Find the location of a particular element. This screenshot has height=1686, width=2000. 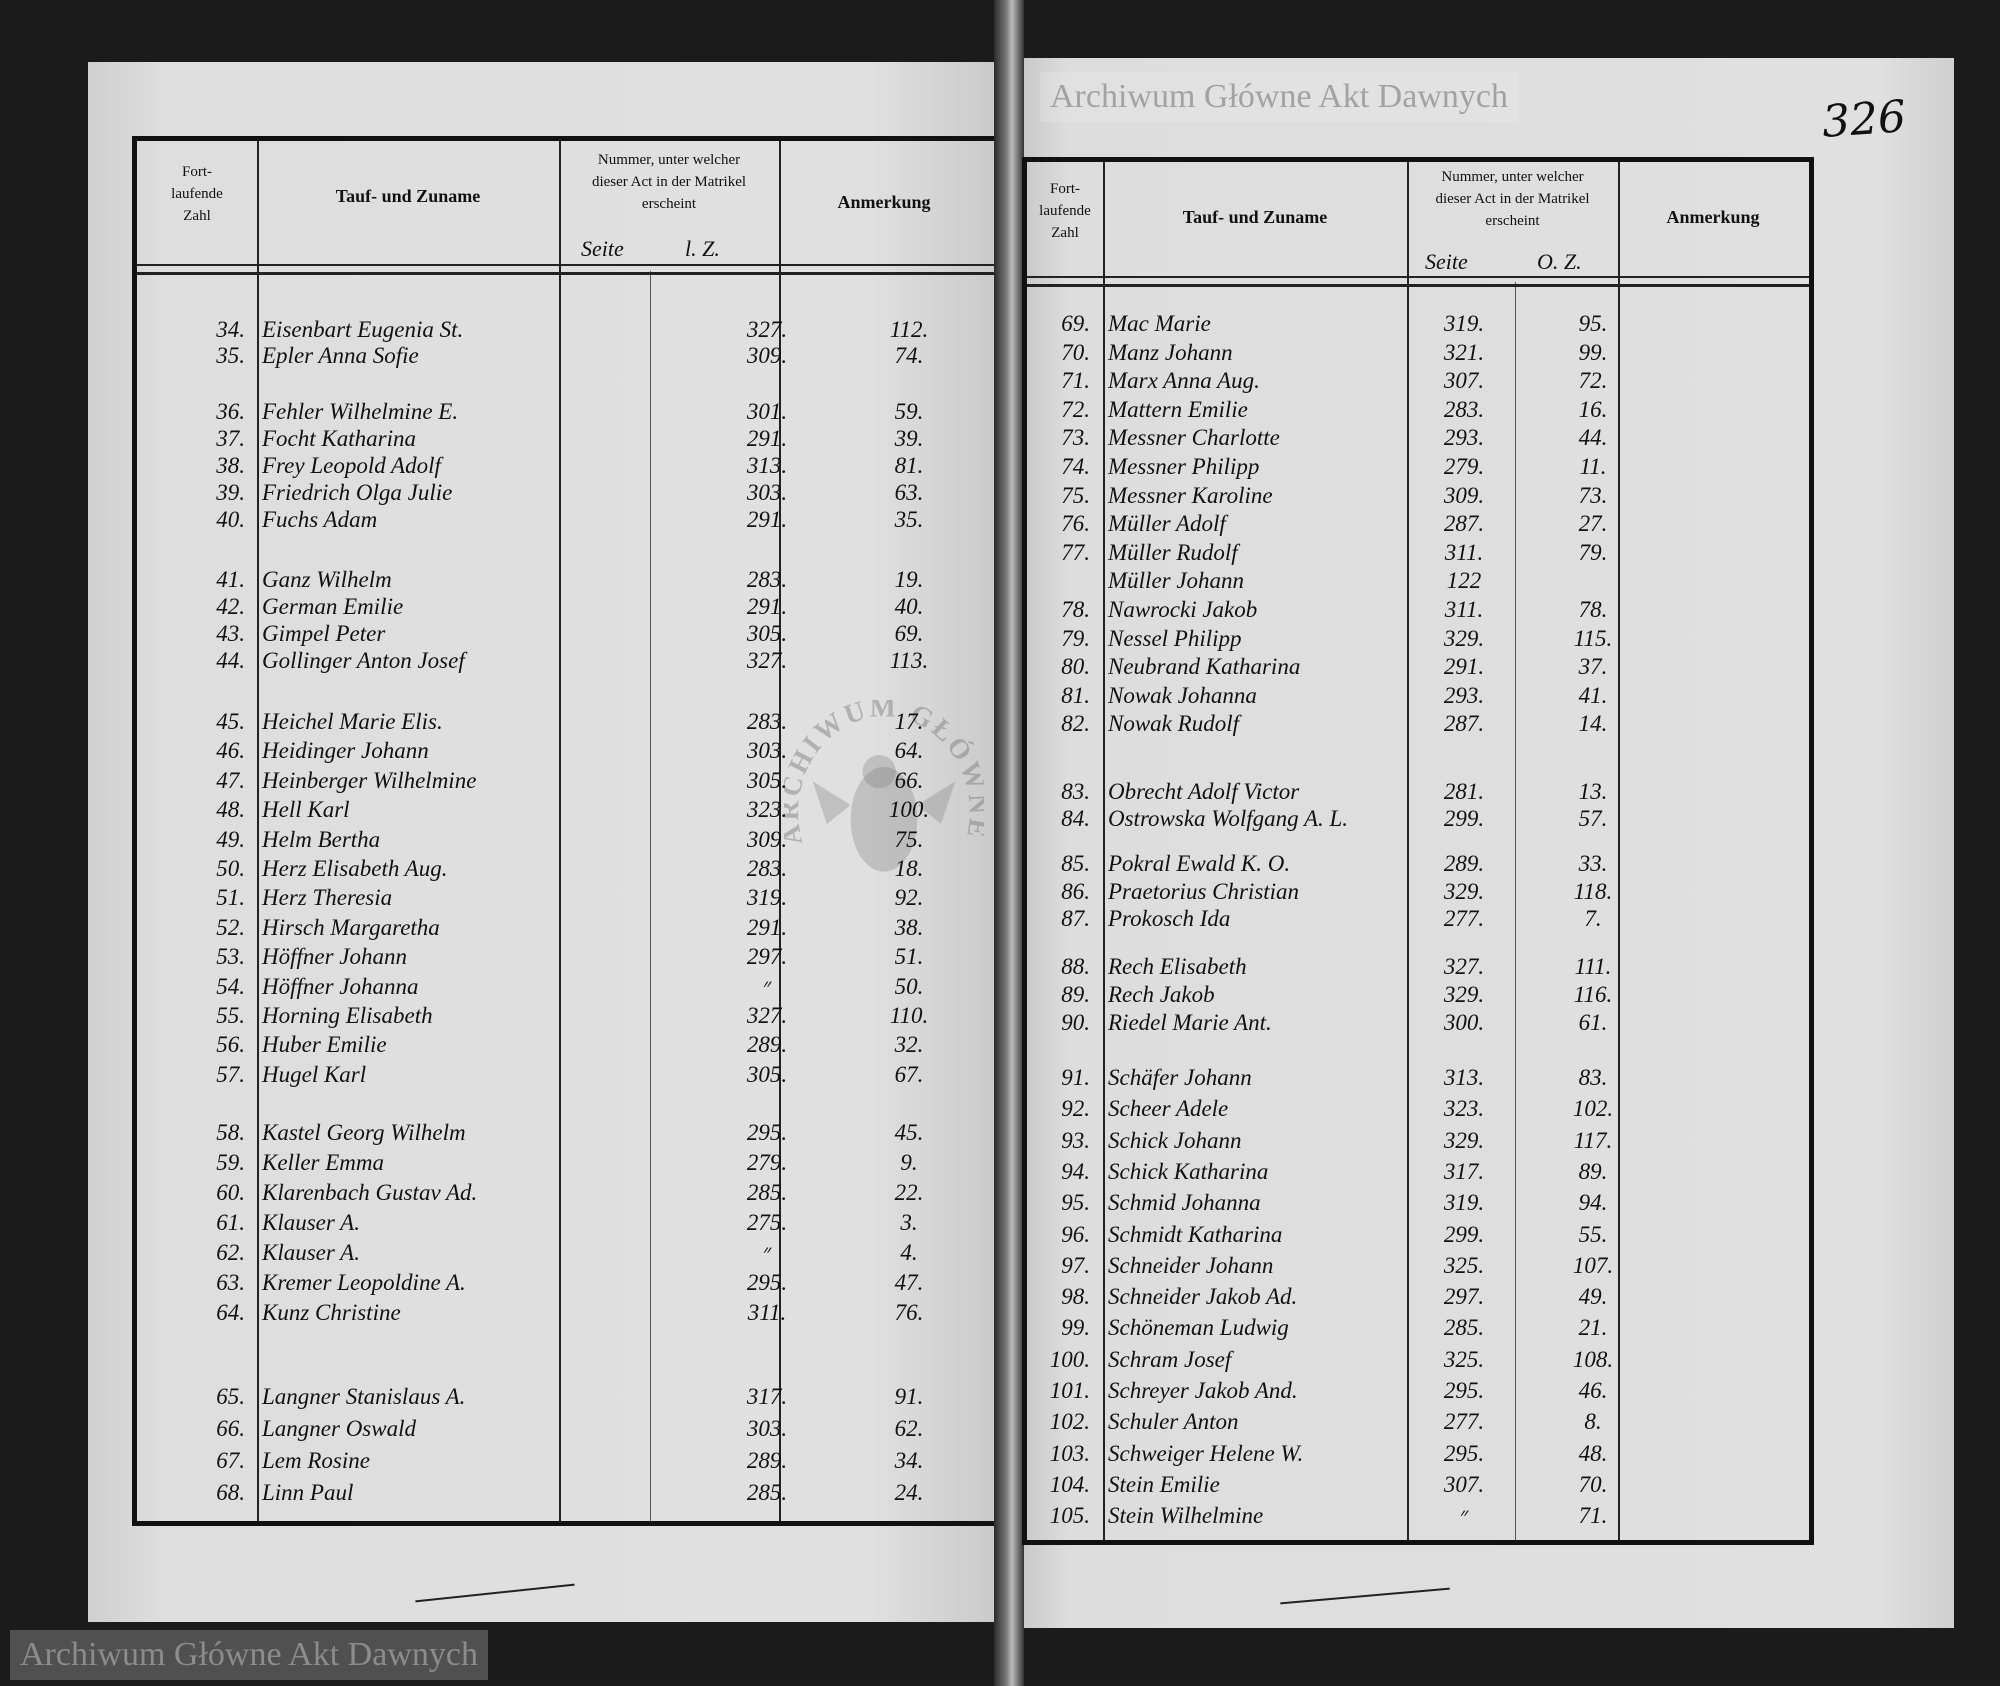

entry-number: 60. is located at coordinates (230, 1192).